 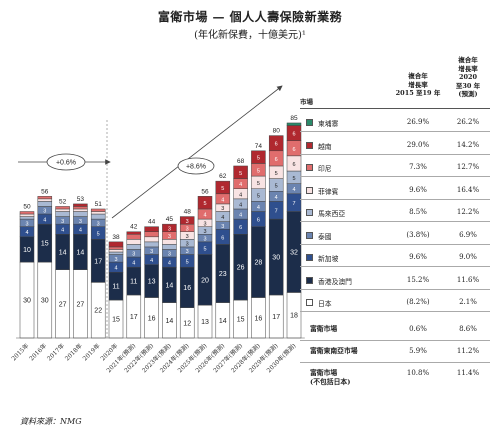 I want to click on summary-fcst: 11.2%, so click(x=468, y=350).